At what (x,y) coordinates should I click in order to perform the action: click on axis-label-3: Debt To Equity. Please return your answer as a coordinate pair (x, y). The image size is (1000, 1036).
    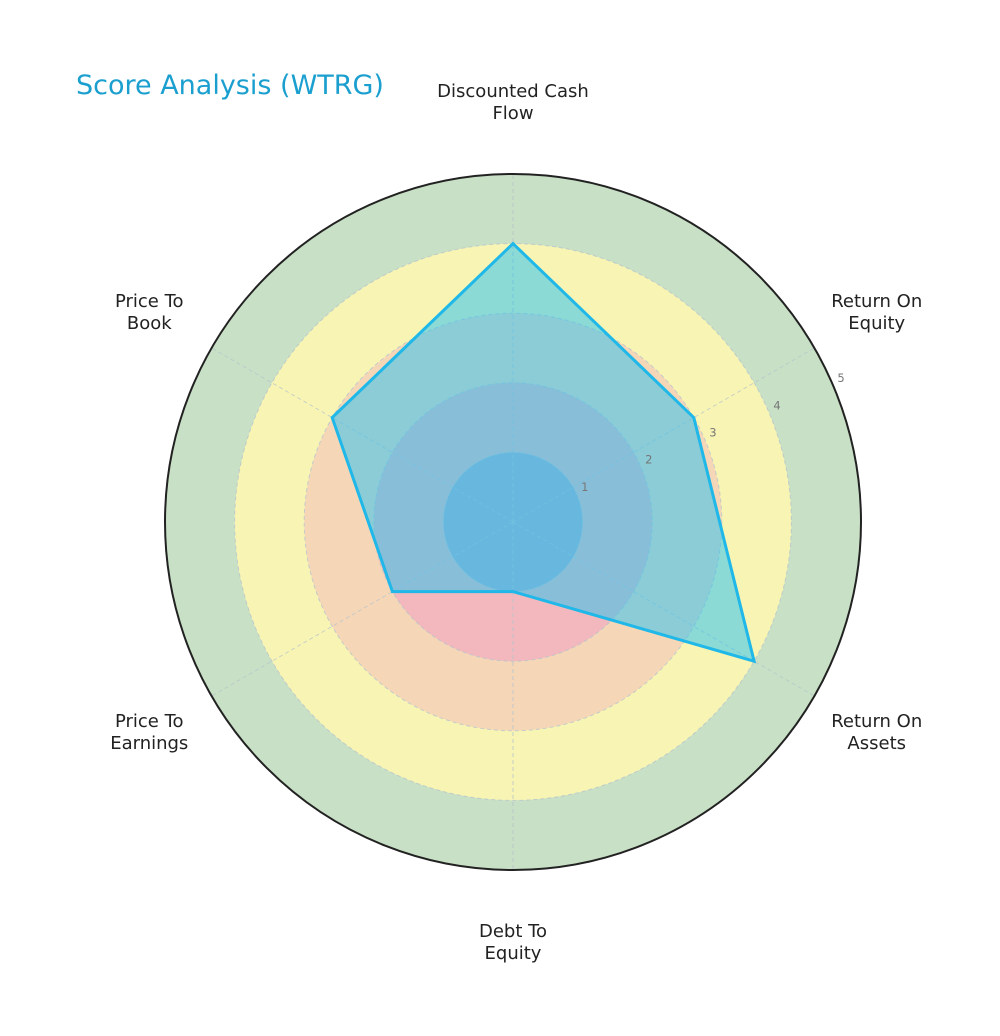
    Looking at the image, I should click on (513, 942).